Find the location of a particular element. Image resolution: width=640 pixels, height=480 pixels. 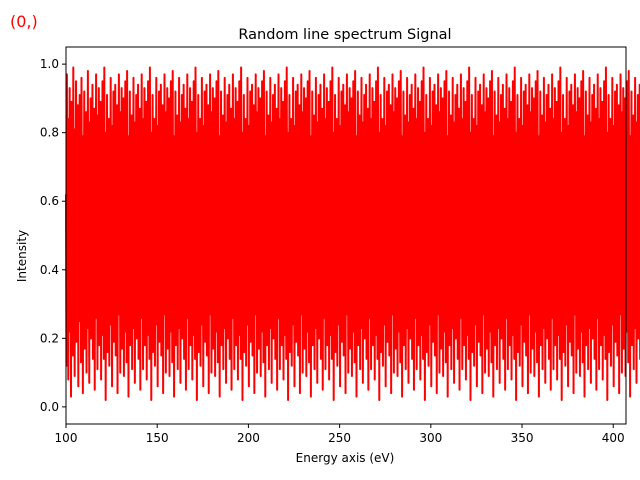

y-tick-label: 0.4 is located at coordinates (49, 270).